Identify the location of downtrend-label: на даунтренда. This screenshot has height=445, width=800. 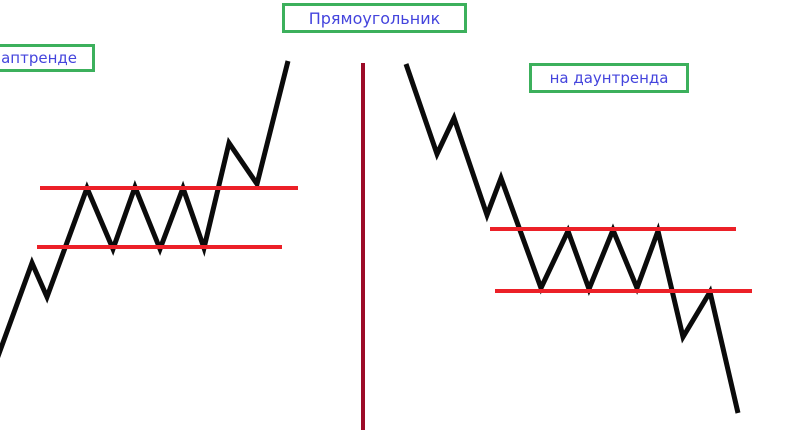
(609, 78).